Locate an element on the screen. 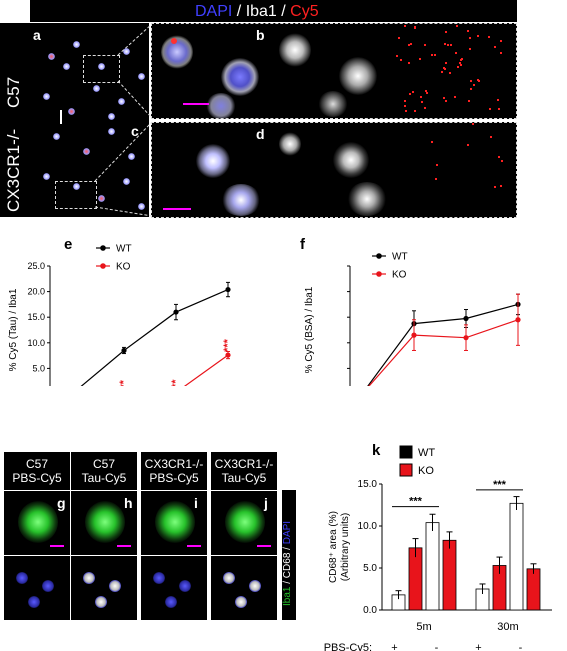  panel-label-a: a is located at coordinates (37, 35).